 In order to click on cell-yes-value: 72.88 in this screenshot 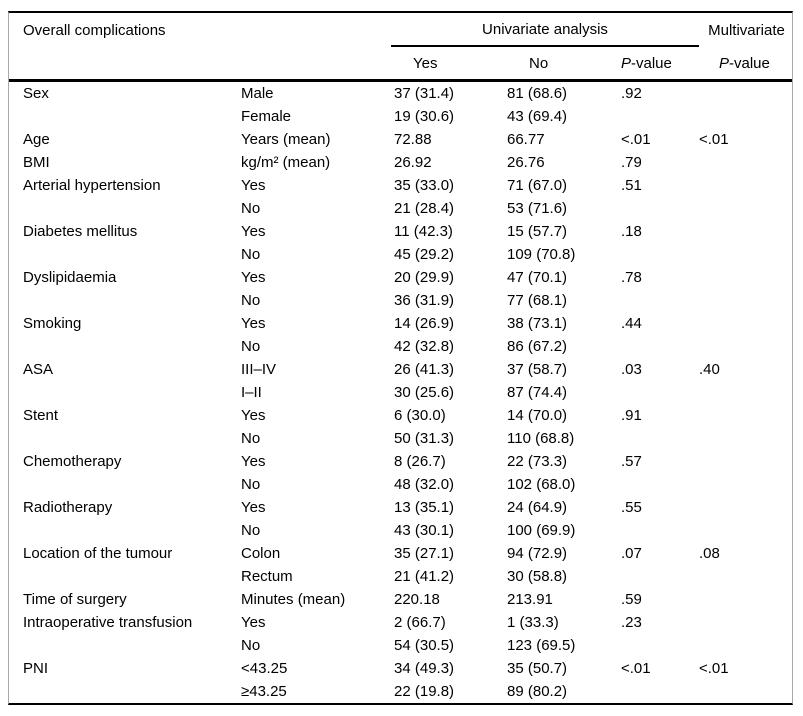, I will do `click(413, 139)`.